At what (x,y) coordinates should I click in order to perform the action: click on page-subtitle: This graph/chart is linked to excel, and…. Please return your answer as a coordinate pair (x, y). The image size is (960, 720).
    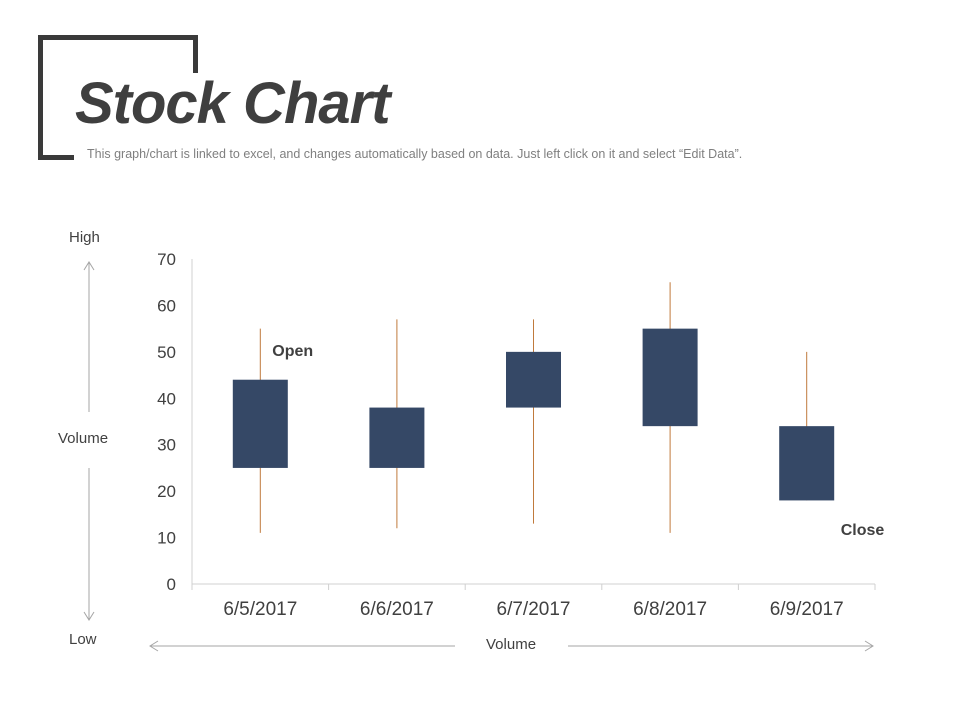
    Looking at the image, I should click on (415, 154).